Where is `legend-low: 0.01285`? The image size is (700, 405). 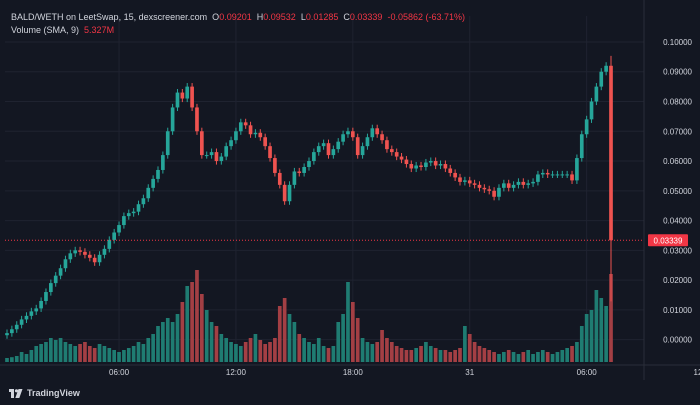
legend-low: 0.01285 is located at coordinates (322, 17).